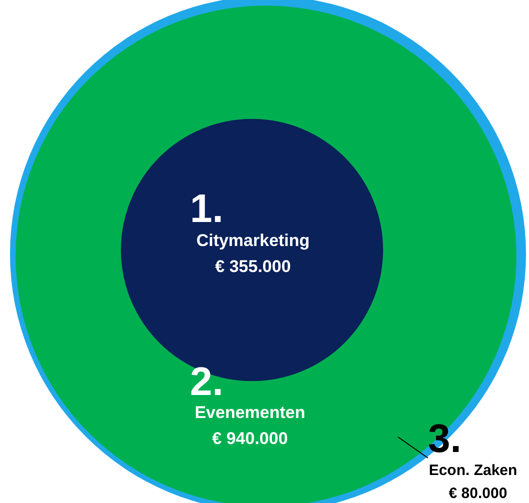 This screenshot has width=529, height=503. What do you see at coordinates (445, 439) in the screenshot?
I see `text: 3.` at bounding box center [445, 439].